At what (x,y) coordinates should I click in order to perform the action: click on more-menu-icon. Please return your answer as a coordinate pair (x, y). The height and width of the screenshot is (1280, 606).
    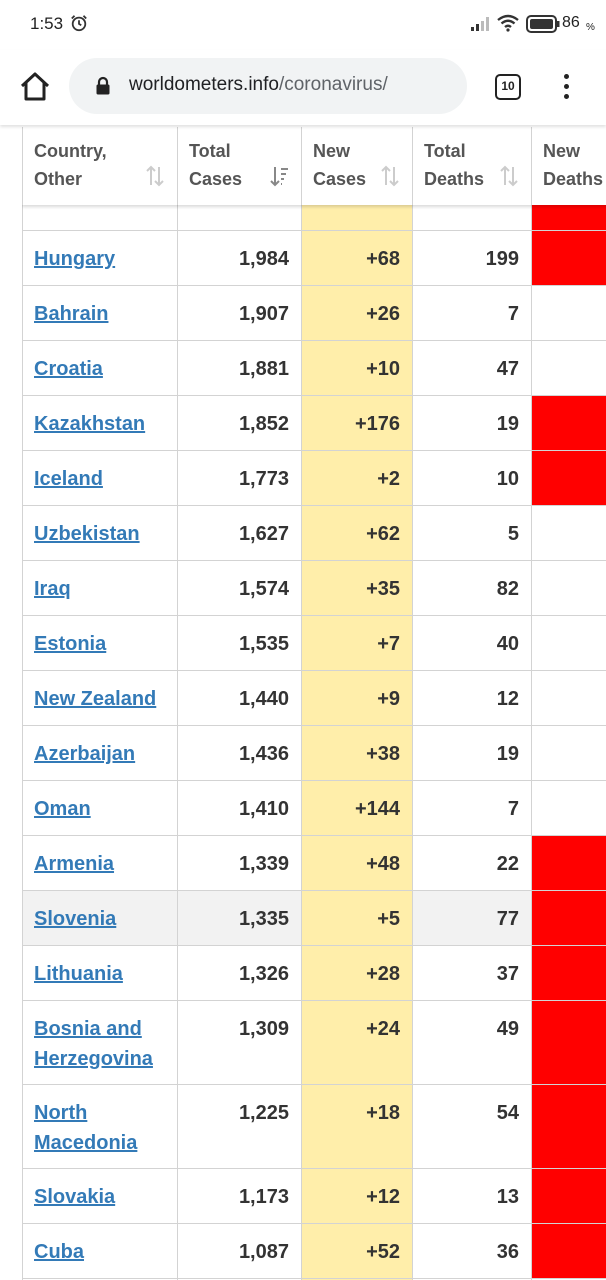
    Looking at the image, I should click on (566, 87).